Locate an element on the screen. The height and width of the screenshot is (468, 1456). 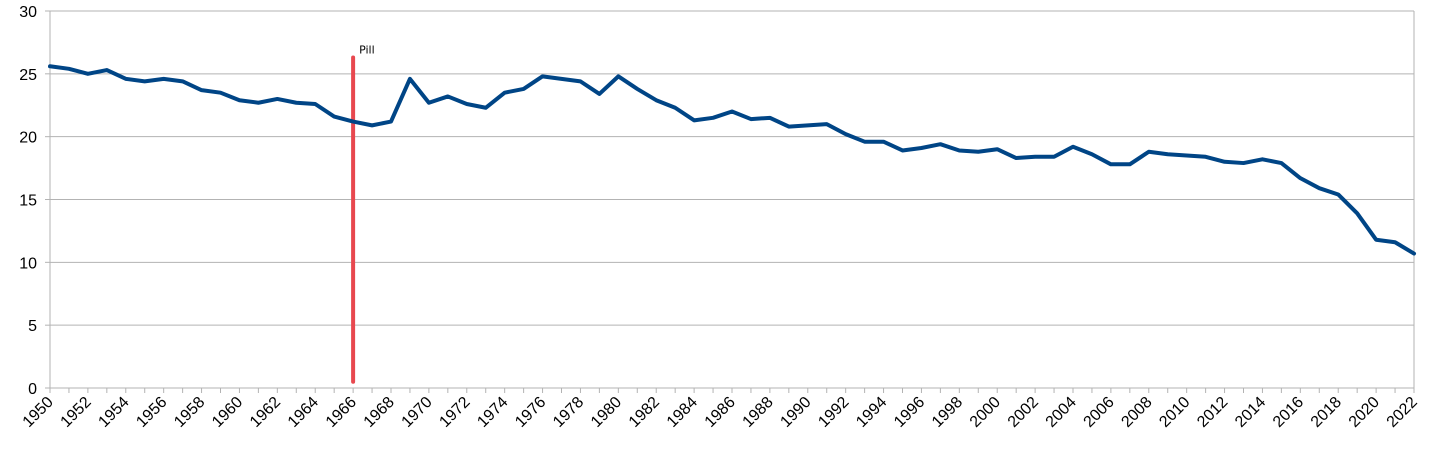
x-tick-label: 1954 is located at coordinates (113, 412).